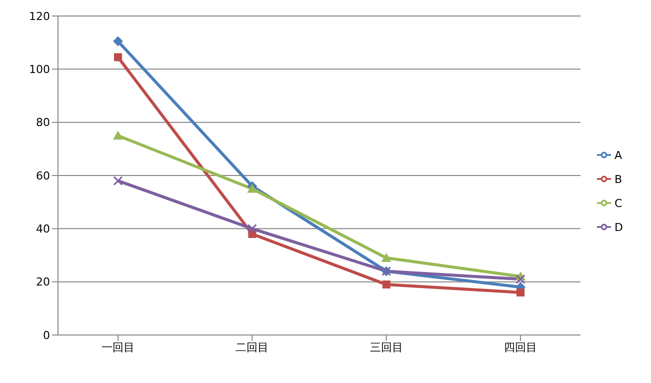  I want to click on legend-label: B, so click(618, 179).